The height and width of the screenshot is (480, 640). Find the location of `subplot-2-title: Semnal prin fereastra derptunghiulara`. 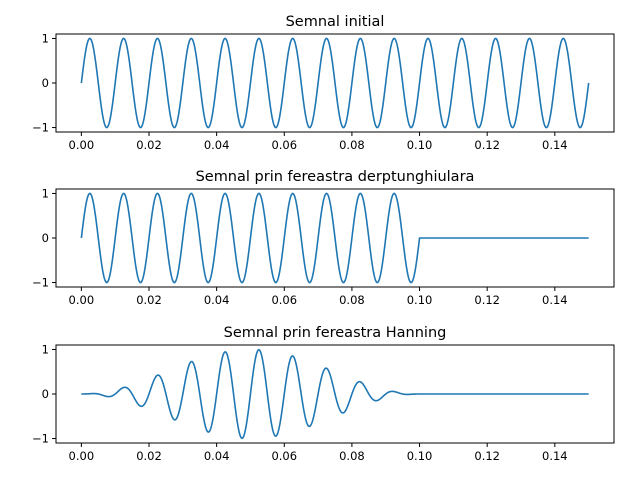

subplot-2-title: Semnal prin fereastra derptunghiulara is located at coordinates (335, 177).